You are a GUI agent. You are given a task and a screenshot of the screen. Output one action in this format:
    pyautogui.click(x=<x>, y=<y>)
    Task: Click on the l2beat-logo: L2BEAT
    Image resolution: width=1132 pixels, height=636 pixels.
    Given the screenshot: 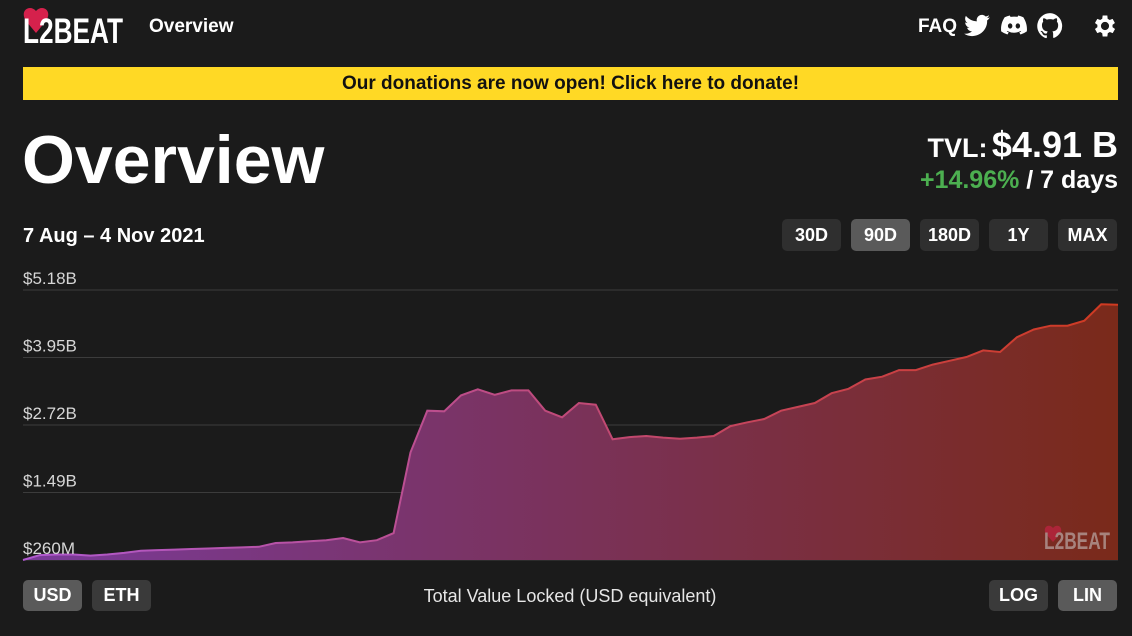 What is the action you would take?
    pyautogui.click(x=74, y=27)
    